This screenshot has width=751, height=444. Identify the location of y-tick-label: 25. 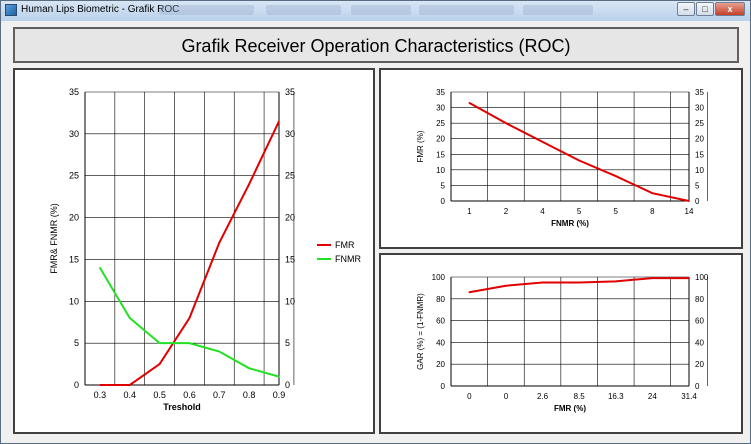
(74, 176).